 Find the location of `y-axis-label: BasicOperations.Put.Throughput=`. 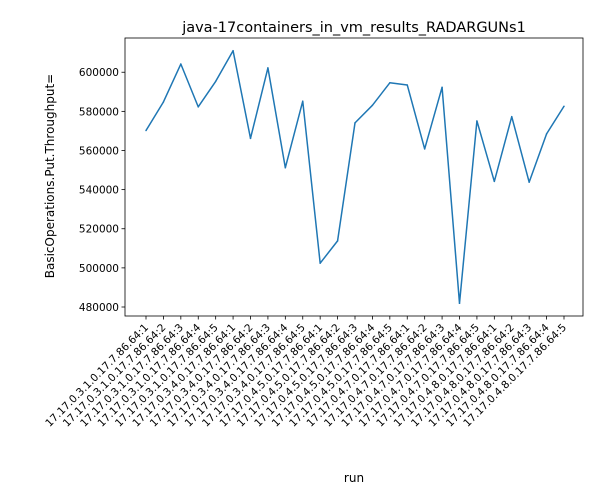

y-axis-label: BasicOperations.Put.Throughput= is located at coordinates (50, 176).